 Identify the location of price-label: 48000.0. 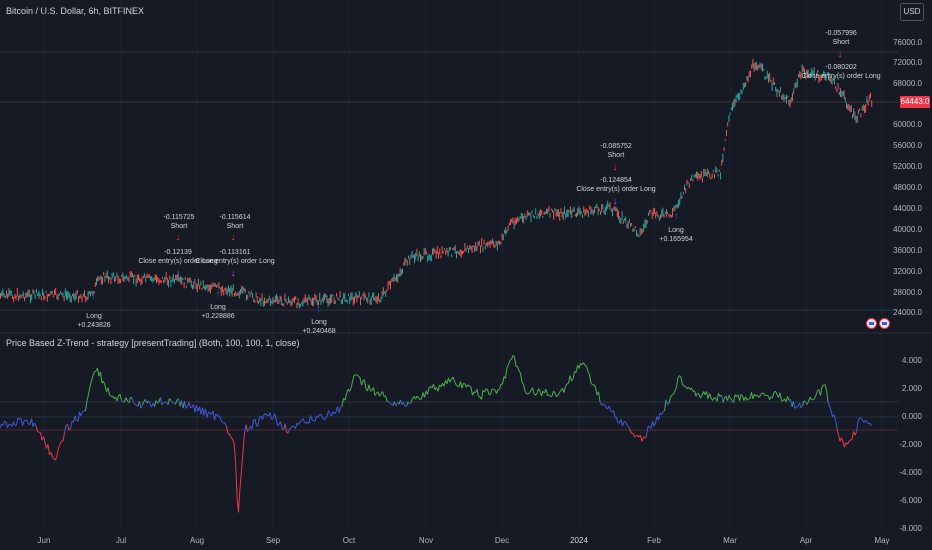
(907, 187).